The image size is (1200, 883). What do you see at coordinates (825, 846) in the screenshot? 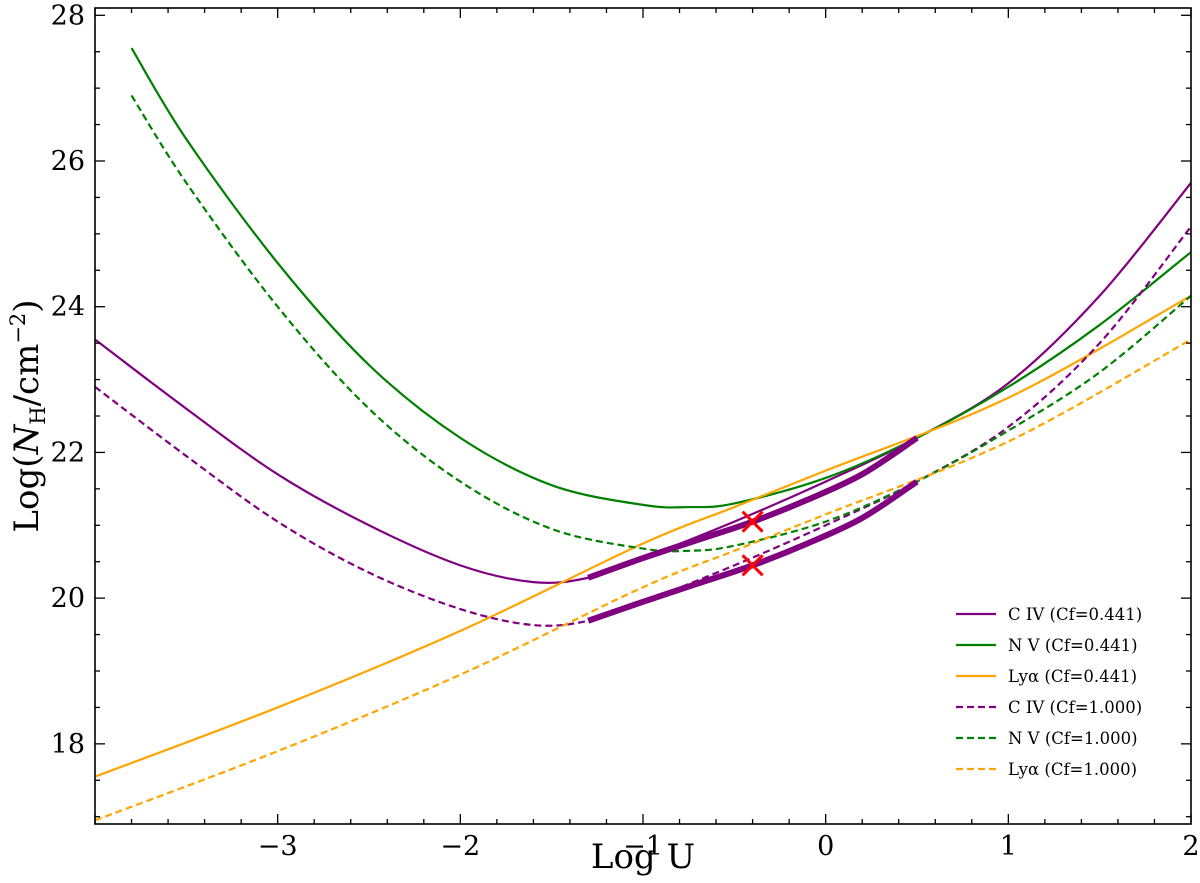
I see `x-tick-label: 0` at bounding box center [825, 846].